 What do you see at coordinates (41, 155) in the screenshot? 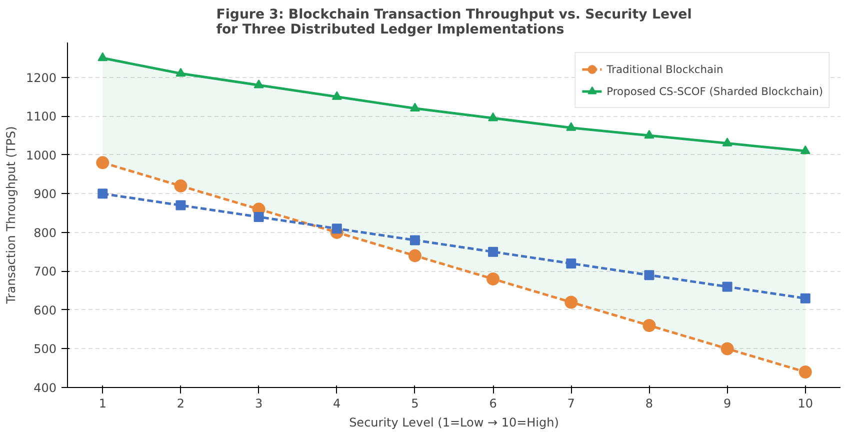
I see `y-tick-label: 1000` at bounding box center [41, 155].